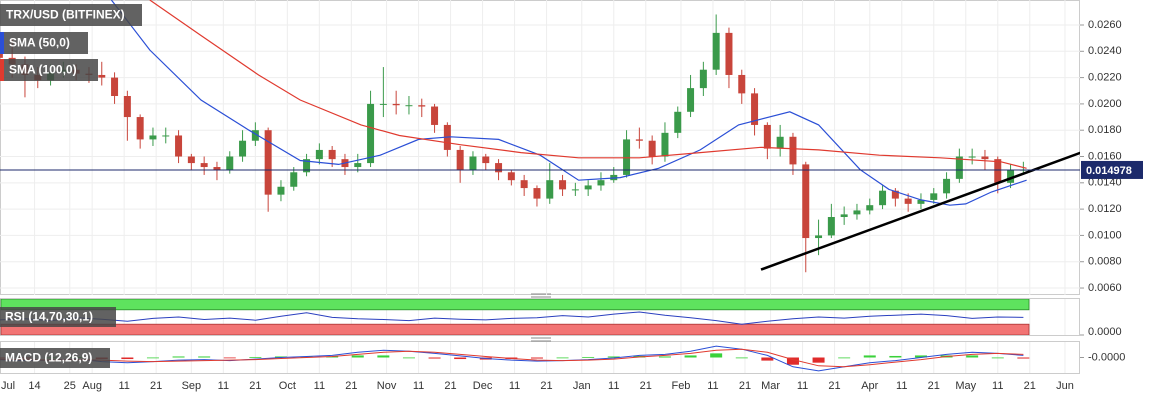  What do you see at coordinates (70, 386) in the screenshot?
I see `x-tick-label: 25` at bounding box center [70, 386].